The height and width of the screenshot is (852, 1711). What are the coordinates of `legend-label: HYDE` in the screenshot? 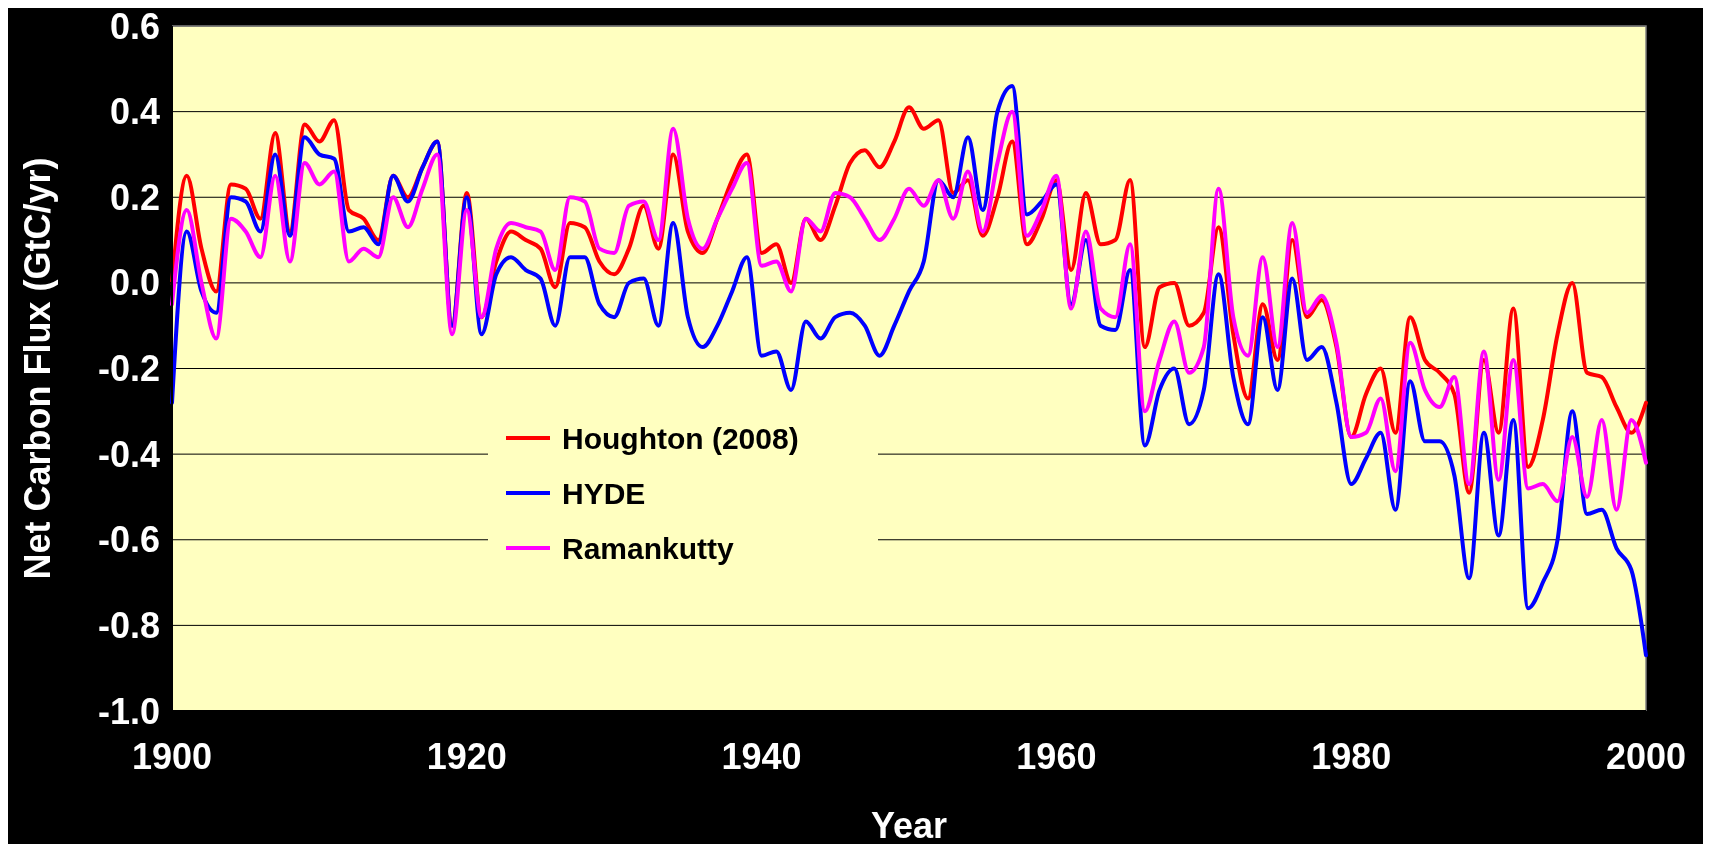 It's located at (604, 493).